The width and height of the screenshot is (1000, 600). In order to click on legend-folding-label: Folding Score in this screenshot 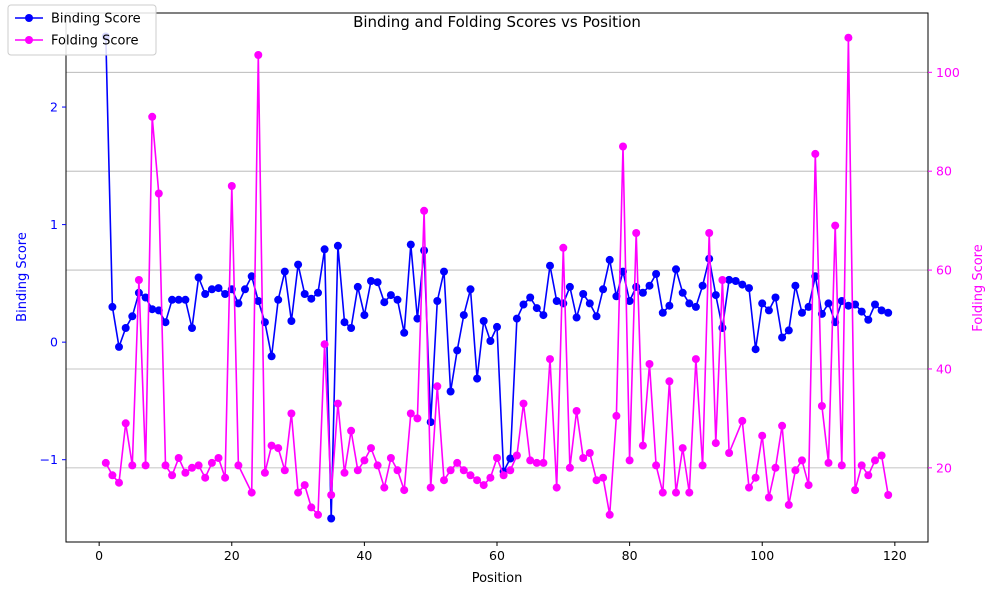, I will do `click(94, 41)`.